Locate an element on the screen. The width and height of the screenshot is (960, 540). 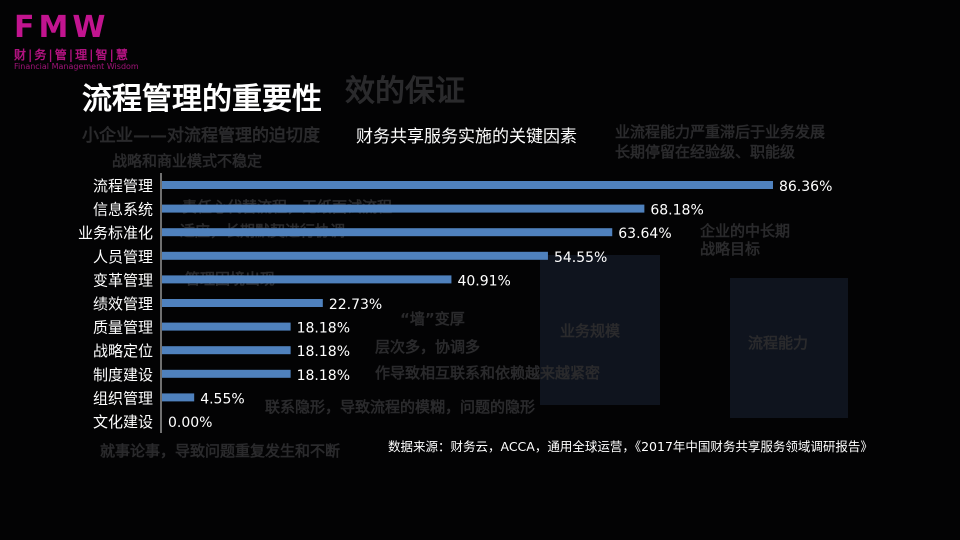
category-label: 人员管理 is located at coordinates (123, 257).